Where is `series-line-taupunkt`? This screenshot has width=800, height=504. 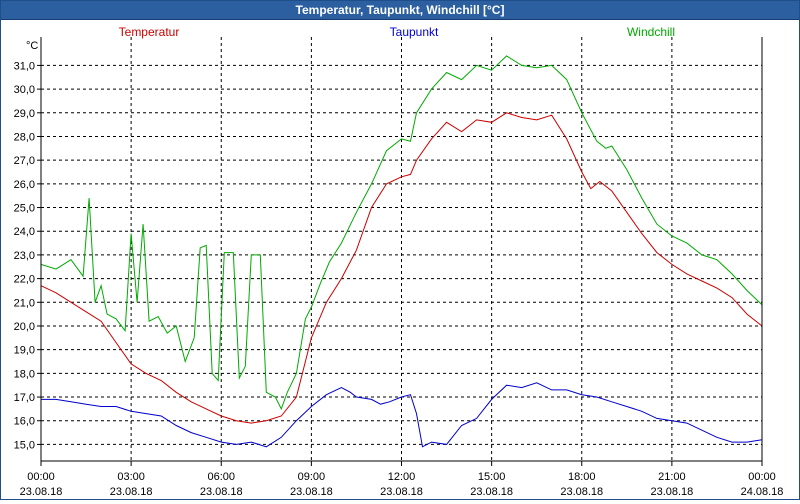 series-line-taupunkt is located at coordinates (402, 415).